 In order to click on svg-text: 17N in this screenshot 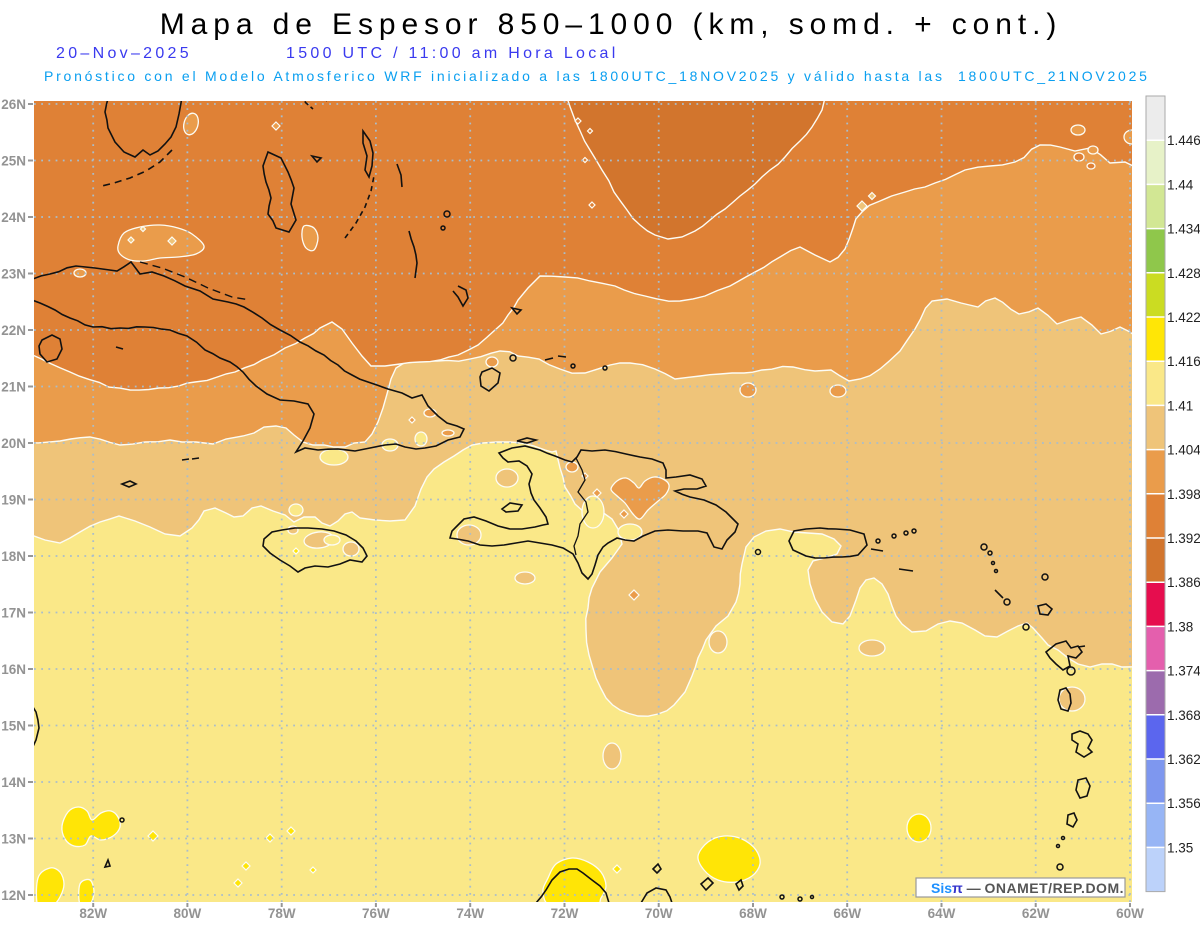, I will do `click(13, 613)`.